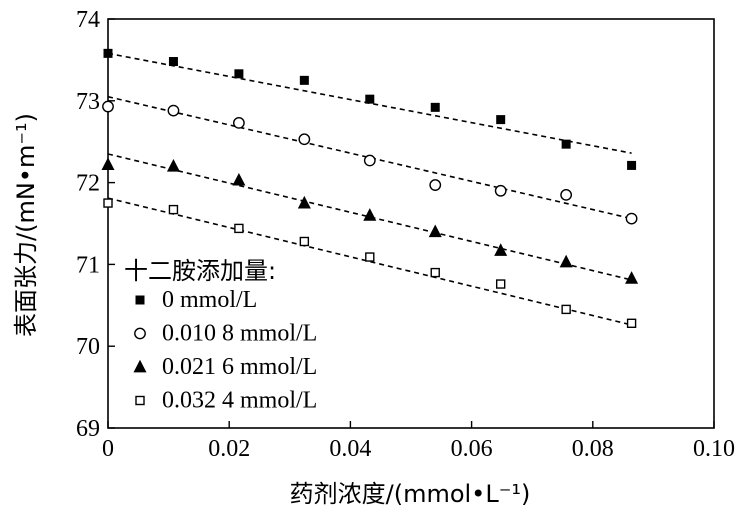 This screenshot has width=746, height=518. Describe the element at coordinates (350, 449) in the screenshot. I see `x-tick-label: 0.04` at that location.